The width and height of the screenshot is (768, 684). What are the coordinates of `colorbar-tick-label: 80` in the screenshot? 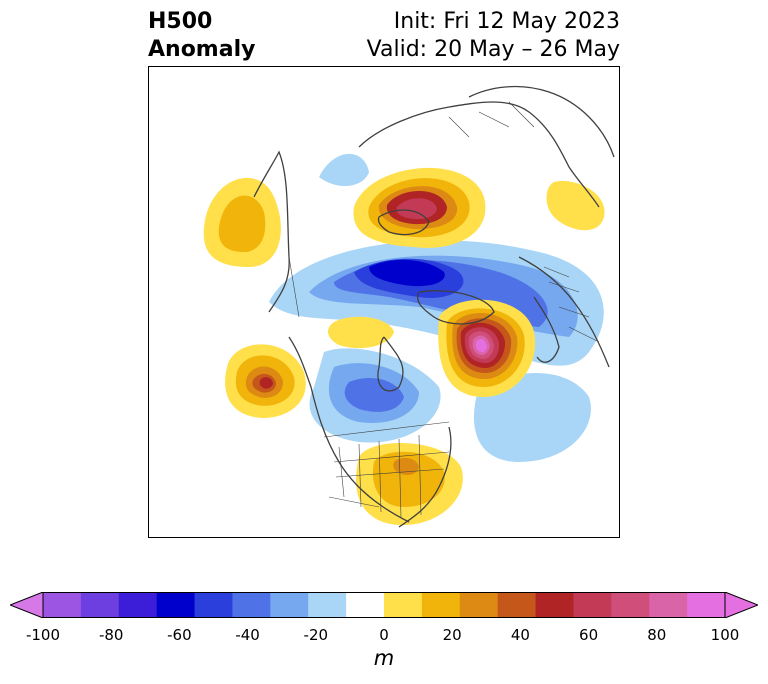 It's located at (657, 635).